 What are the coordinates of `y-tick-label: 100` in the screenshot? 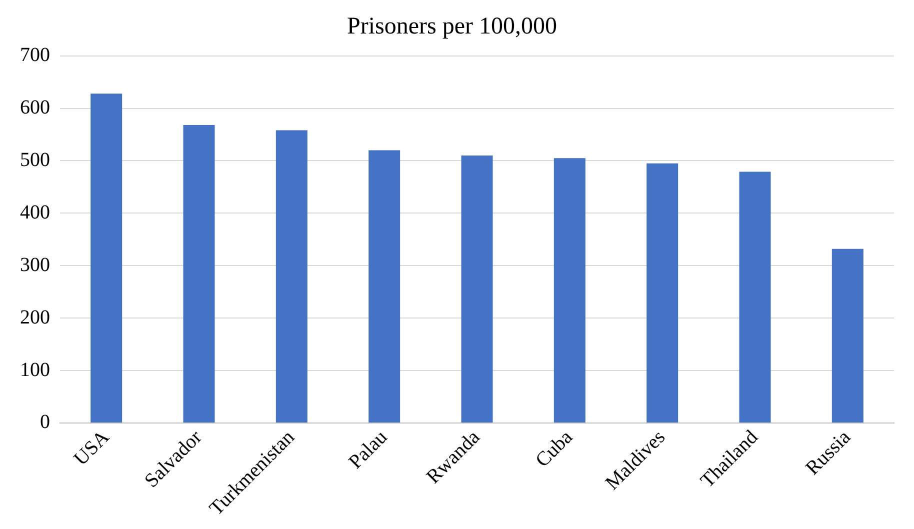 It's located at (35, 369).